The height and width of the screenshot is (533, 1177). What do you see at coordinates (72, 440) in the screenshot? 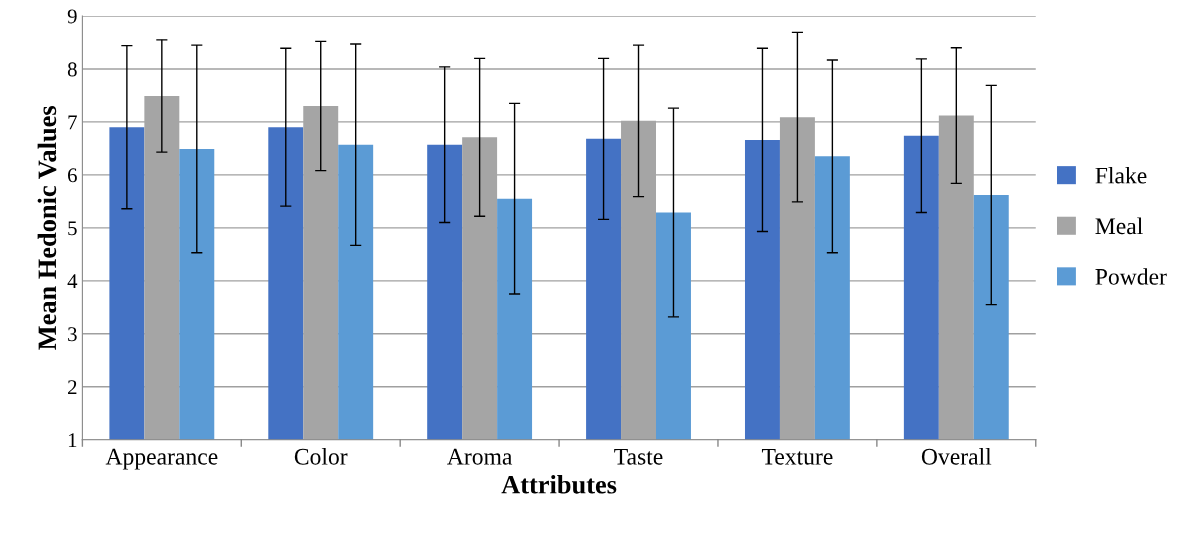
I see `y-tick-label: 1` at bounding box center [72, 440].